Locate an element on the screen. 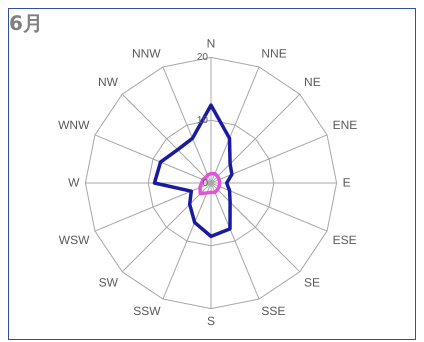 Image resolution: width=424 pixels, height=342 pixels. spoke-label: SSE is located at coordinates (273, 311).